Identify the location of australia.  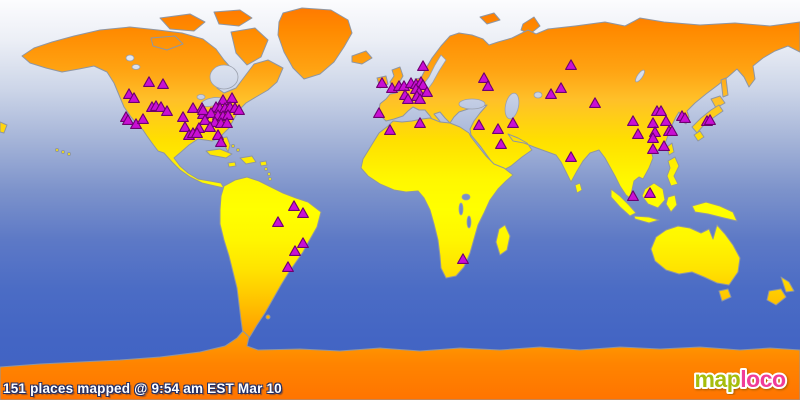
(695, 255).